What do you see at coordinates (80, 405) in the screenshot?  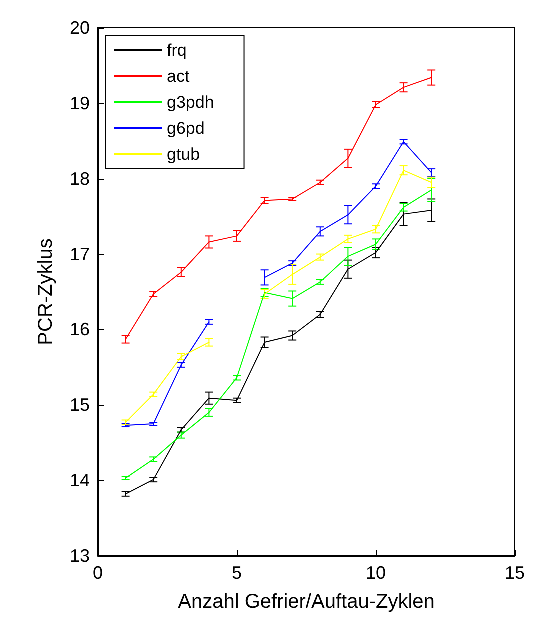 I see `y-tick-label: 15` at bounding box center [80, 405].